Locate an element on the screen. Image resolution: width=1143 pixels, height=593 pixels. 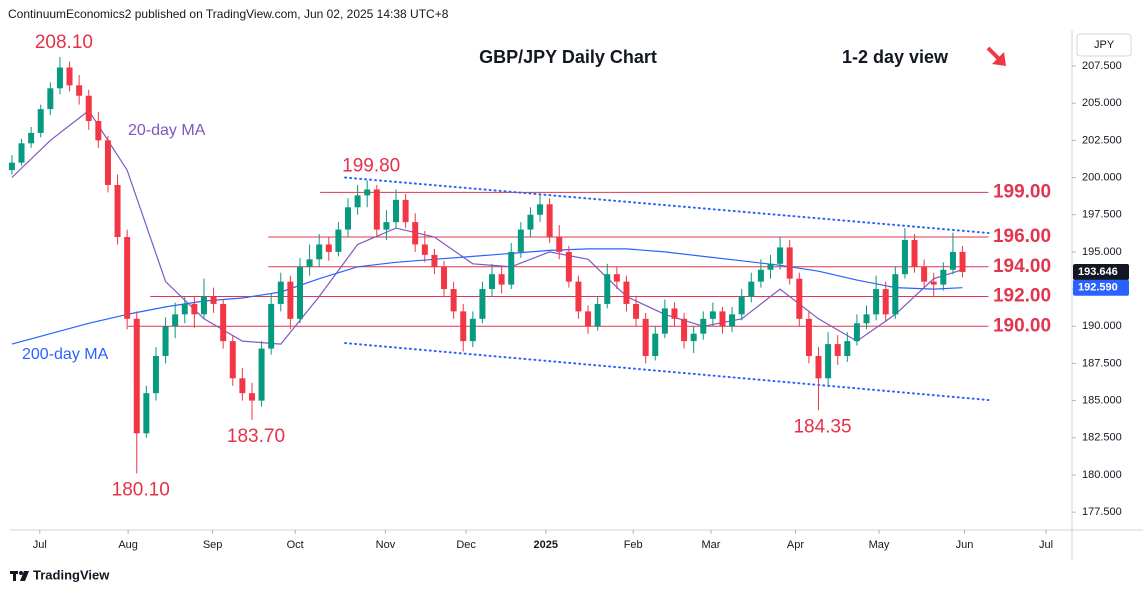
y-tick-label: 185.000 is located at coordinates (1102, 401).